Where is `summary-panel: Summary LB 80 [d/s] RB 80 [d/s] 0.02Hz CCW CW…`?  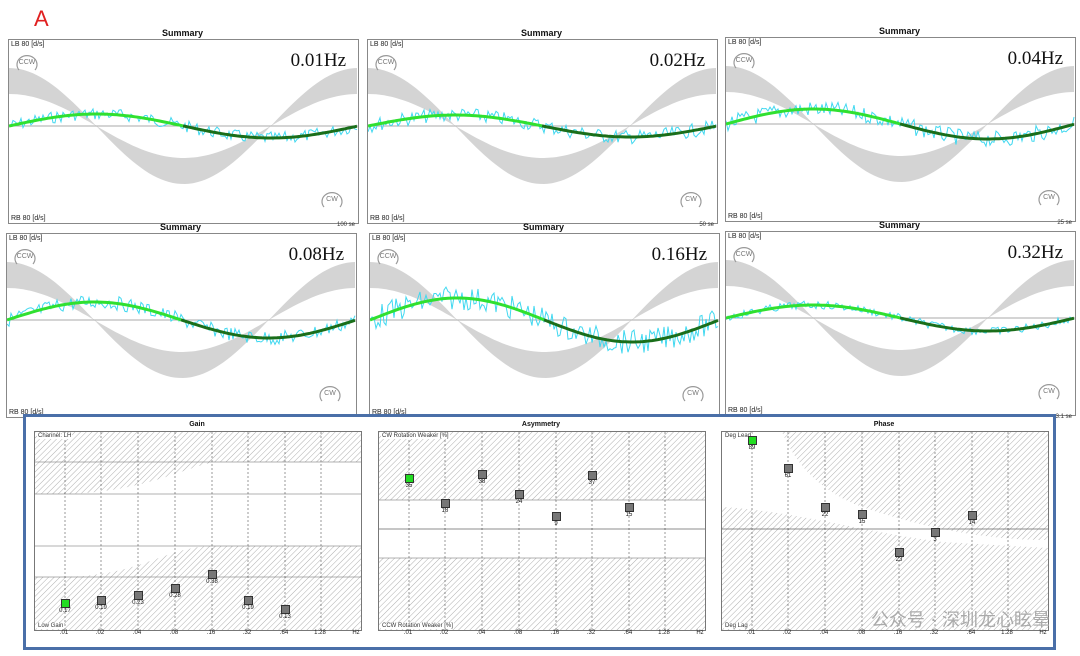
summary-panel: Summary LB 80 [d/s] RB 80 [d/s] 0.02Hz CCW CW… is located at coordinates (542, 129).